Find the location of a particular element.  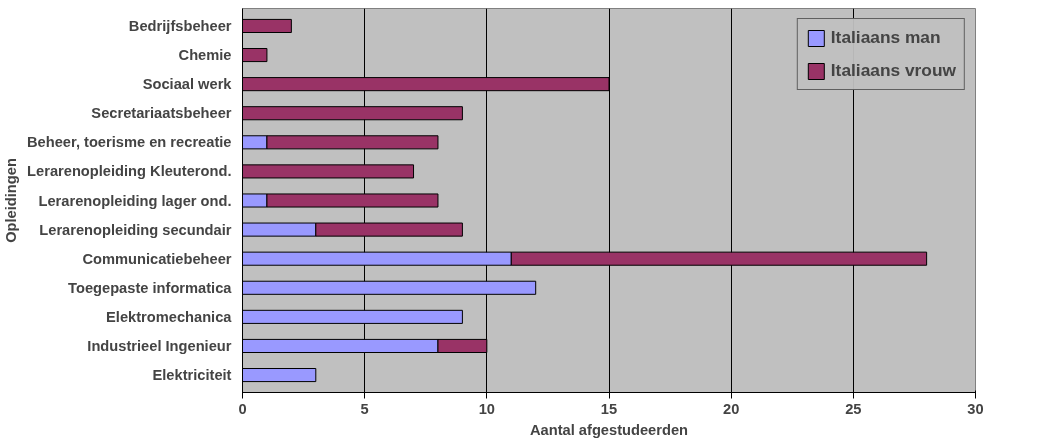

x-tick-label: 15 is located at coordinates (609, 408).